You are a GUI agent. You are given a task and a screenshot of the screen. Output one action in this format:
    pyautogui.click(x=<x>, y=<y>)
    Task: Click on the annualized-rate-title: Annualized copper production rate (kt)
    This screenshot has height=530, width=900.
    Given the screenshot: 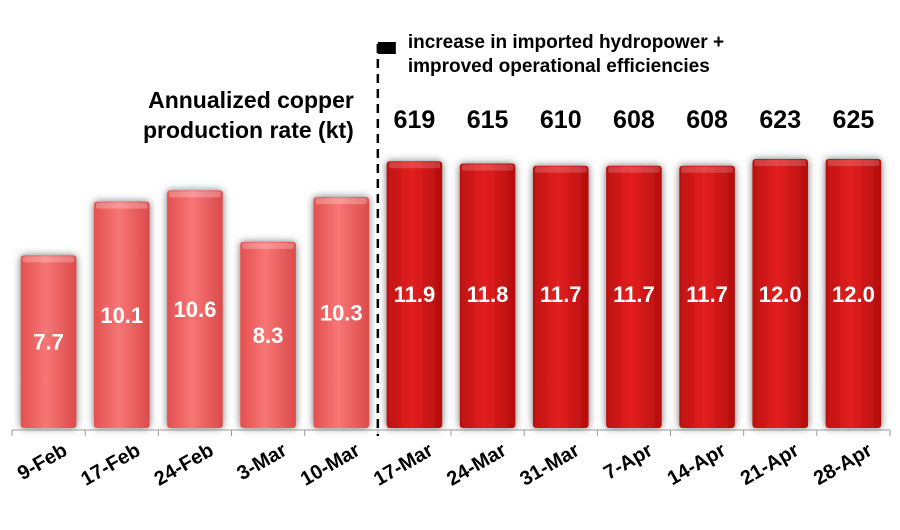 What is the action you would take?
    pyautogui.click(x=248, y=115)
    